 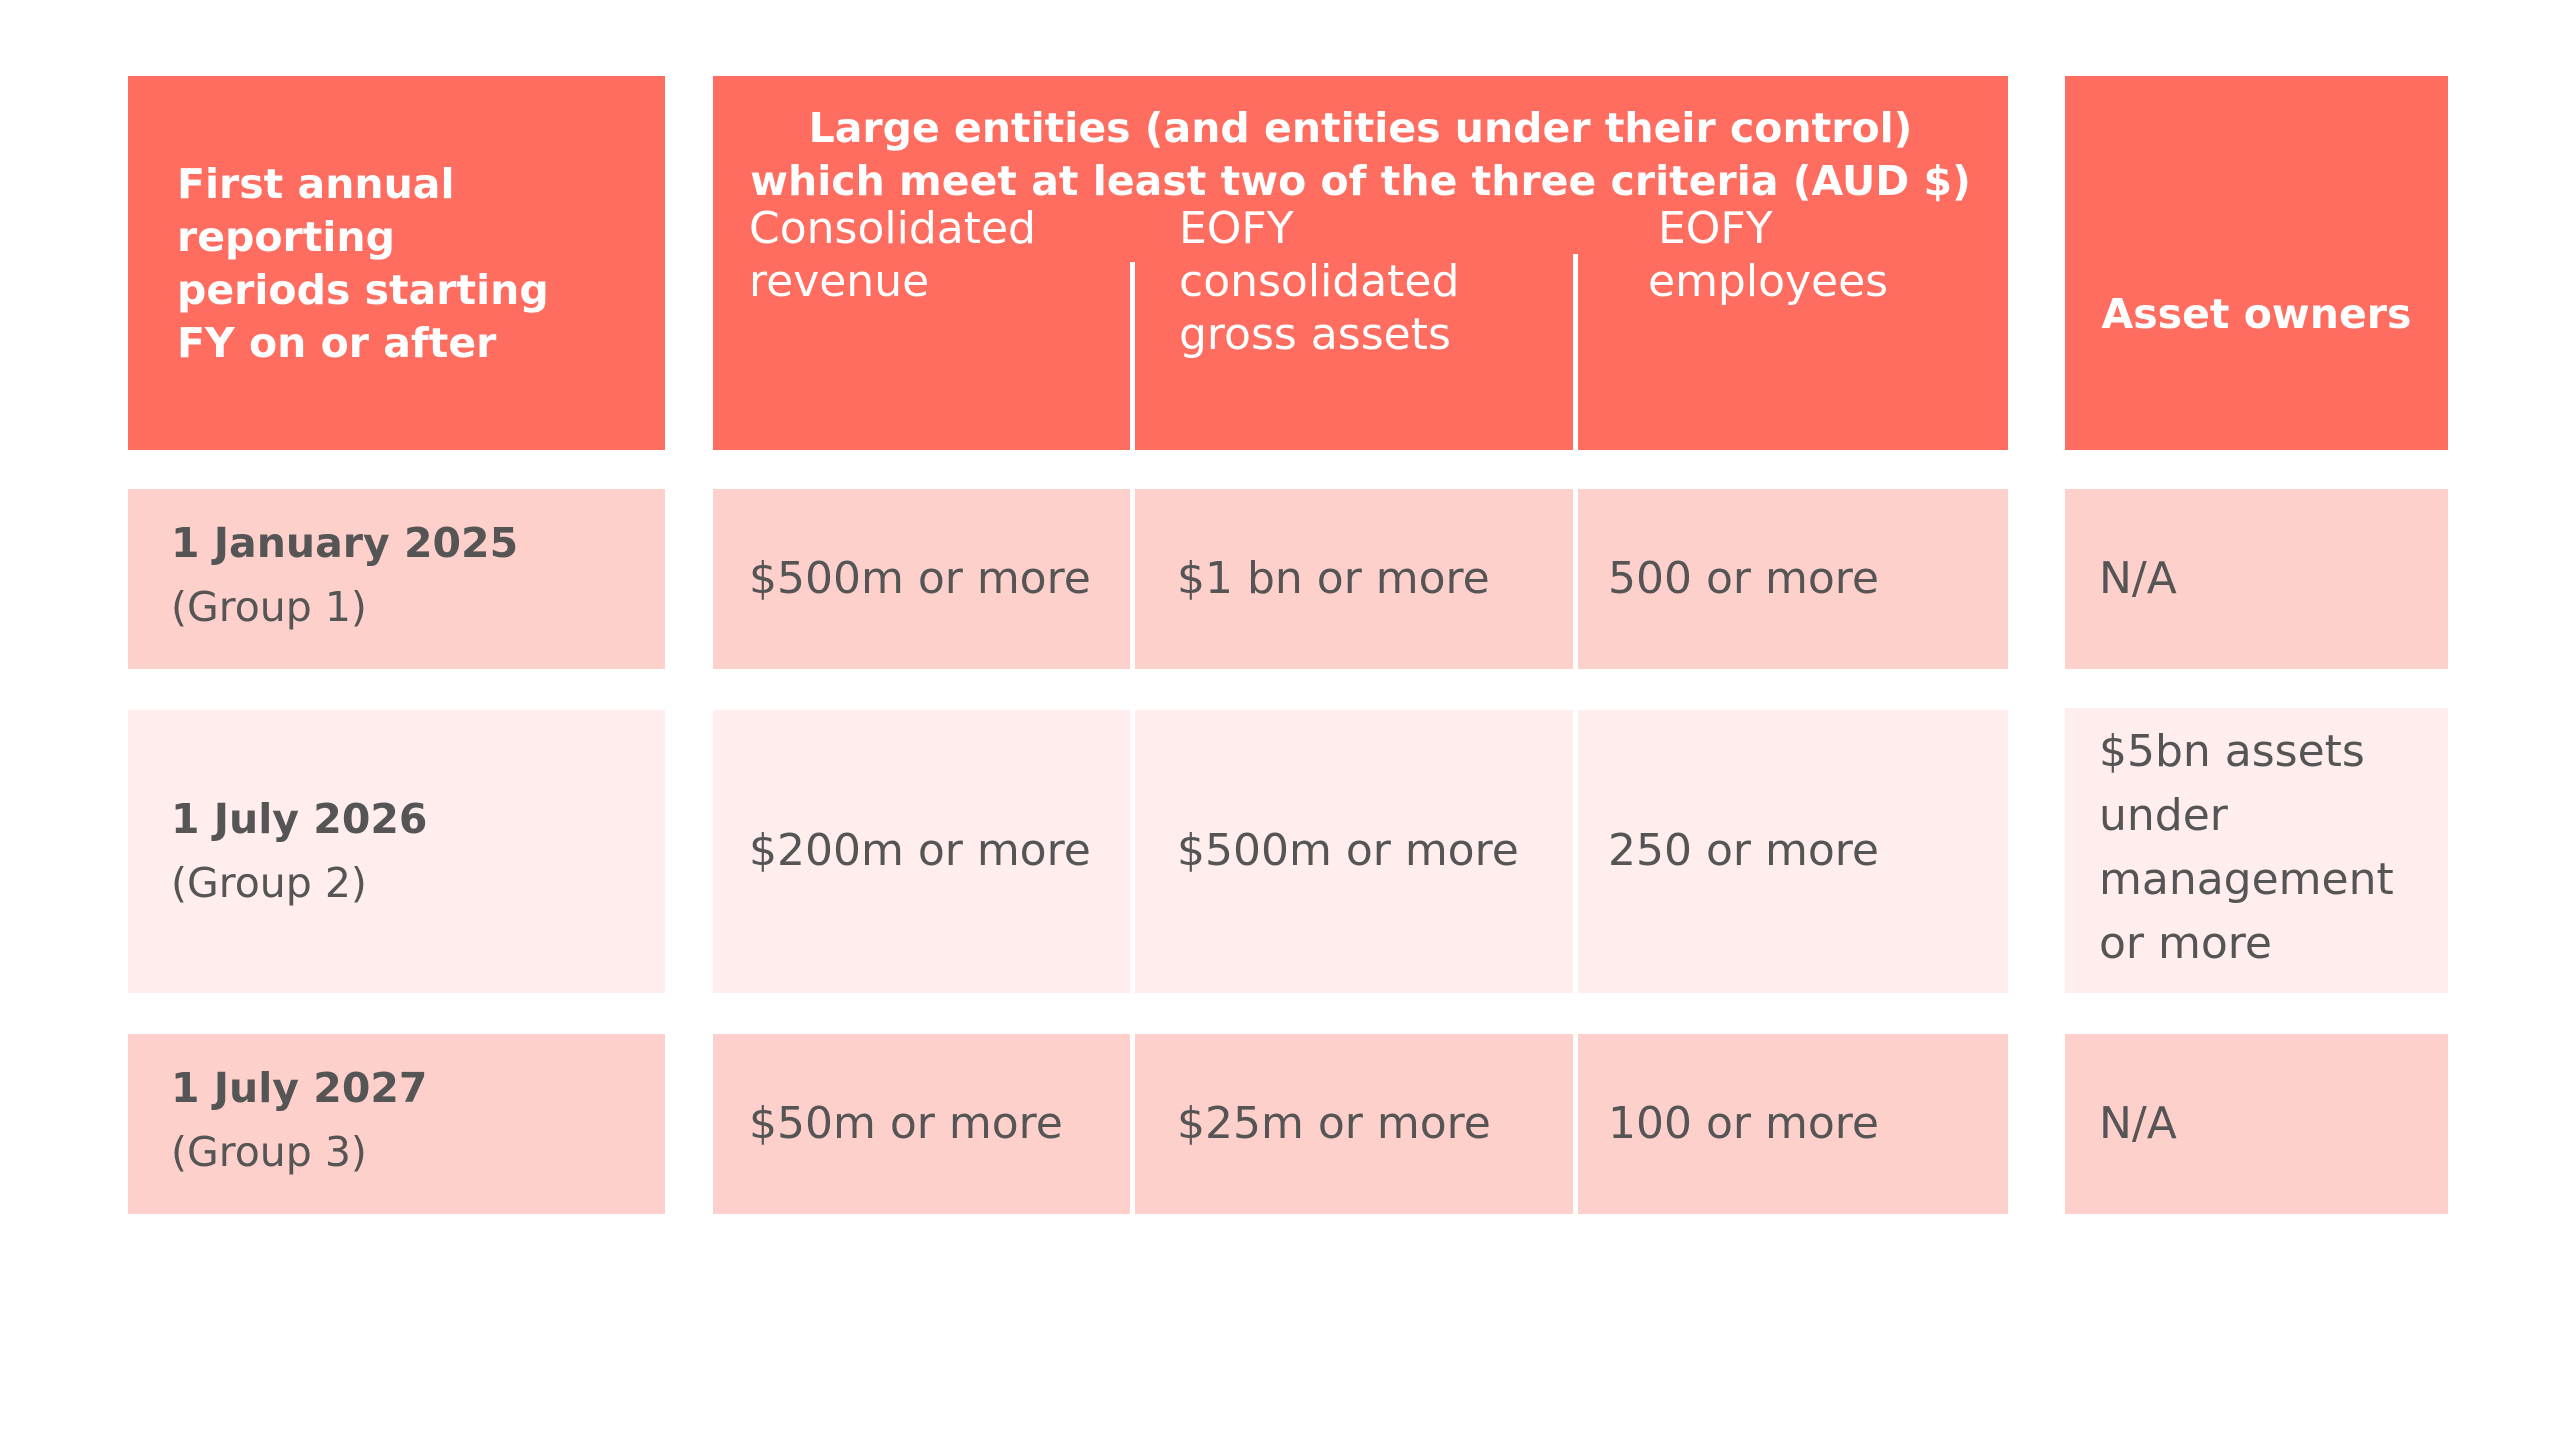 I want to click on row-2-period-cell: 1 July 2026 (Group 2), so click(x=396, y=851).